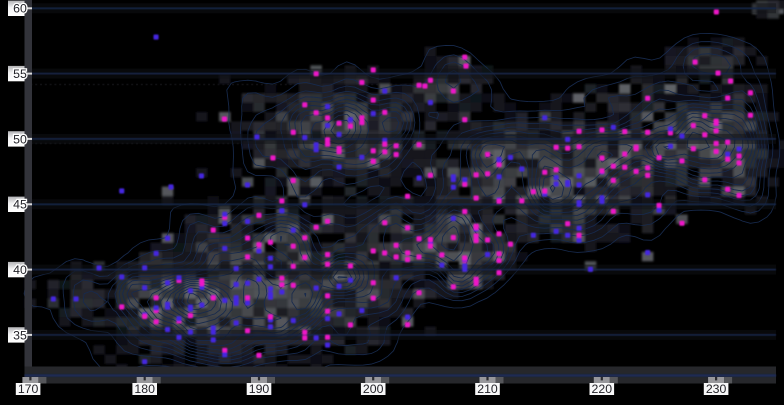 The height and width of the screenshot is (405, 784). What do you see at coordinates (20, 335) in the screenshot?
I see `svg-text: 35` at bounding box center [20, 335].